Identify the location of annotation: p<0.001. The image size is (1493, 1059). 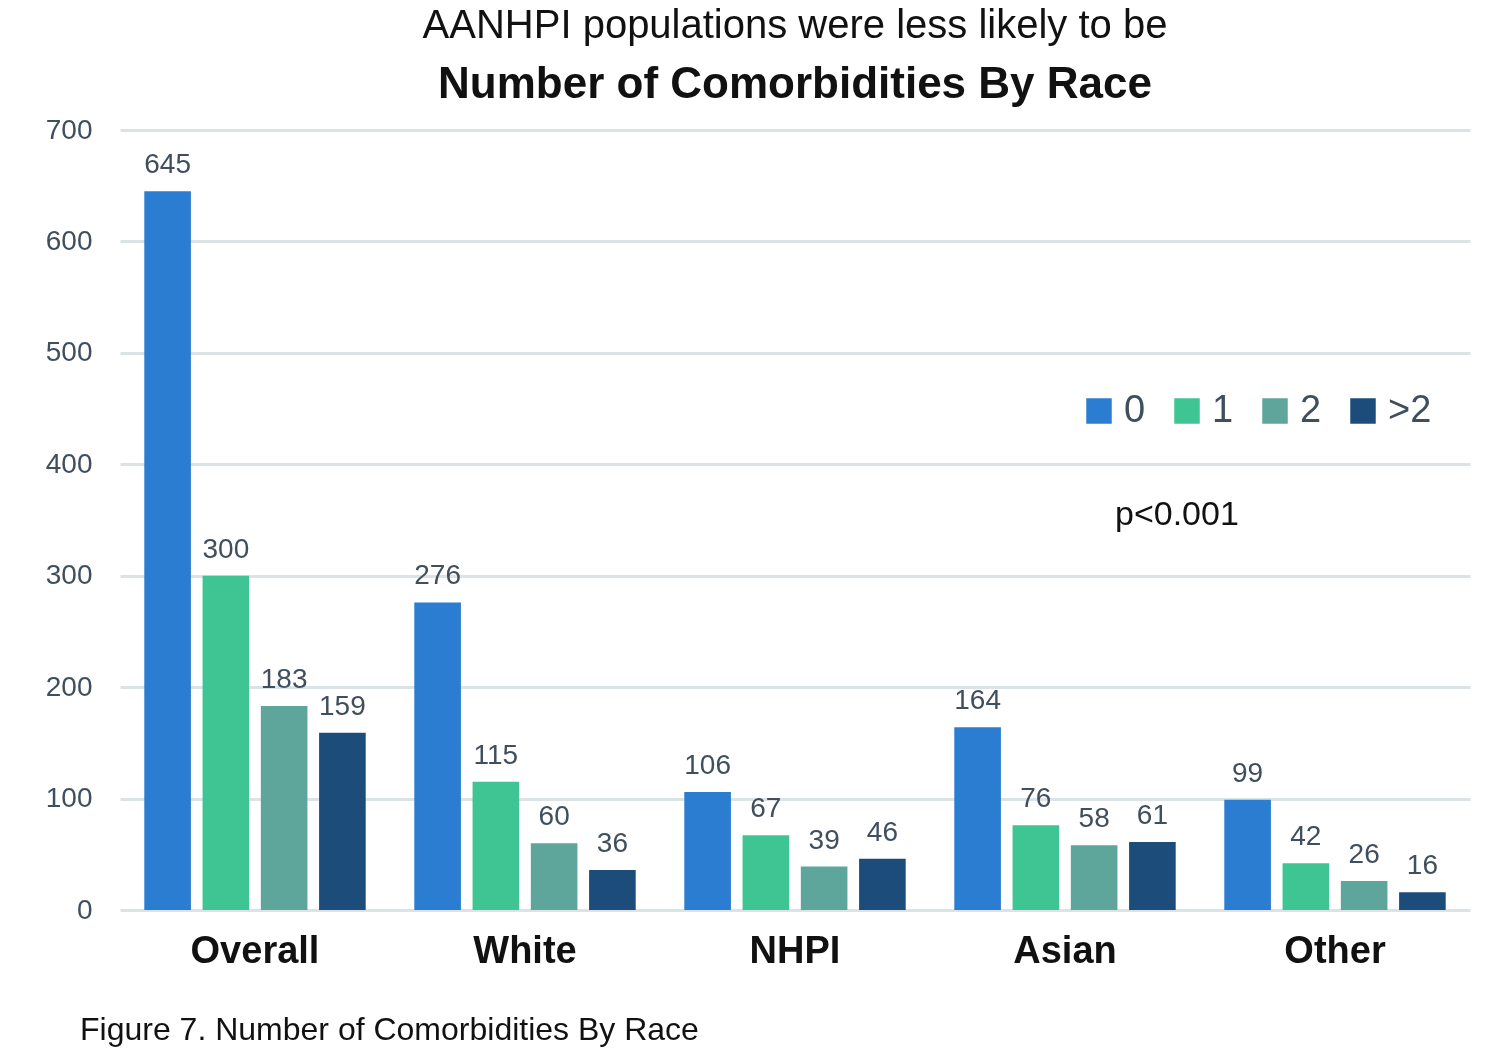
(1177, 513).